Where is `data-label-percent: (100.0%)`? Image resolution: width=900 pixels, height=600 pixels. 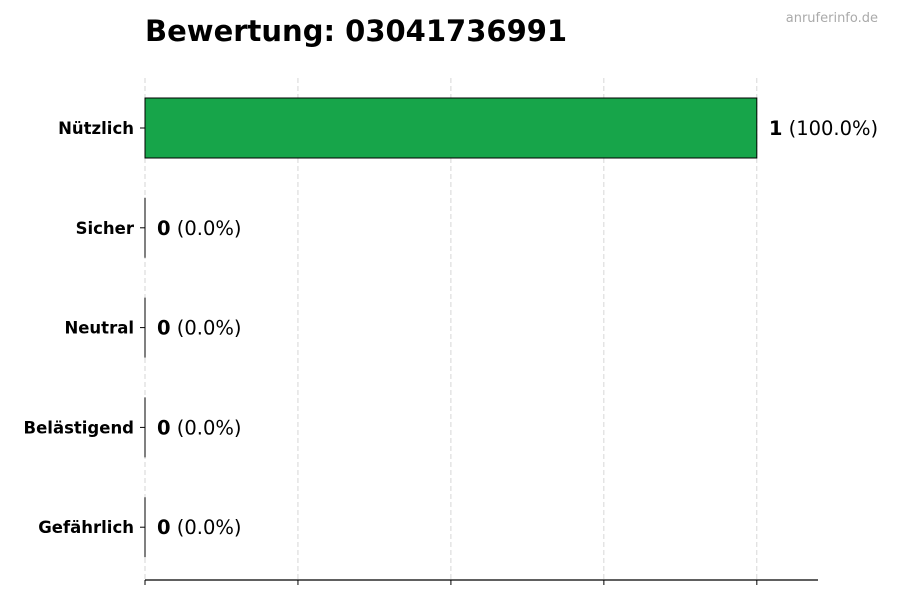 data-label-percent: (100.0%) is located at coordinates (830, 128).